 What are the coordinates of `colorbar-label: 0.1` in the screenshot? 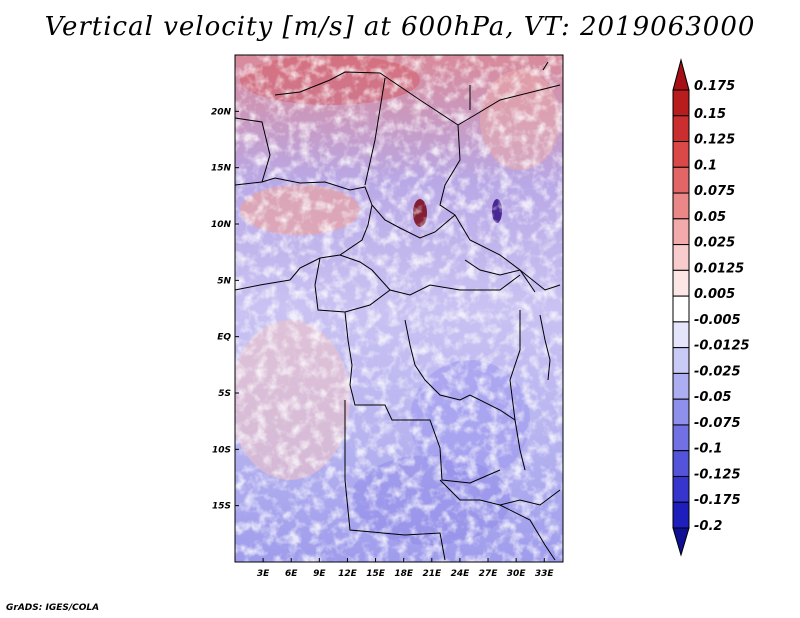 It's located at (705, 165).